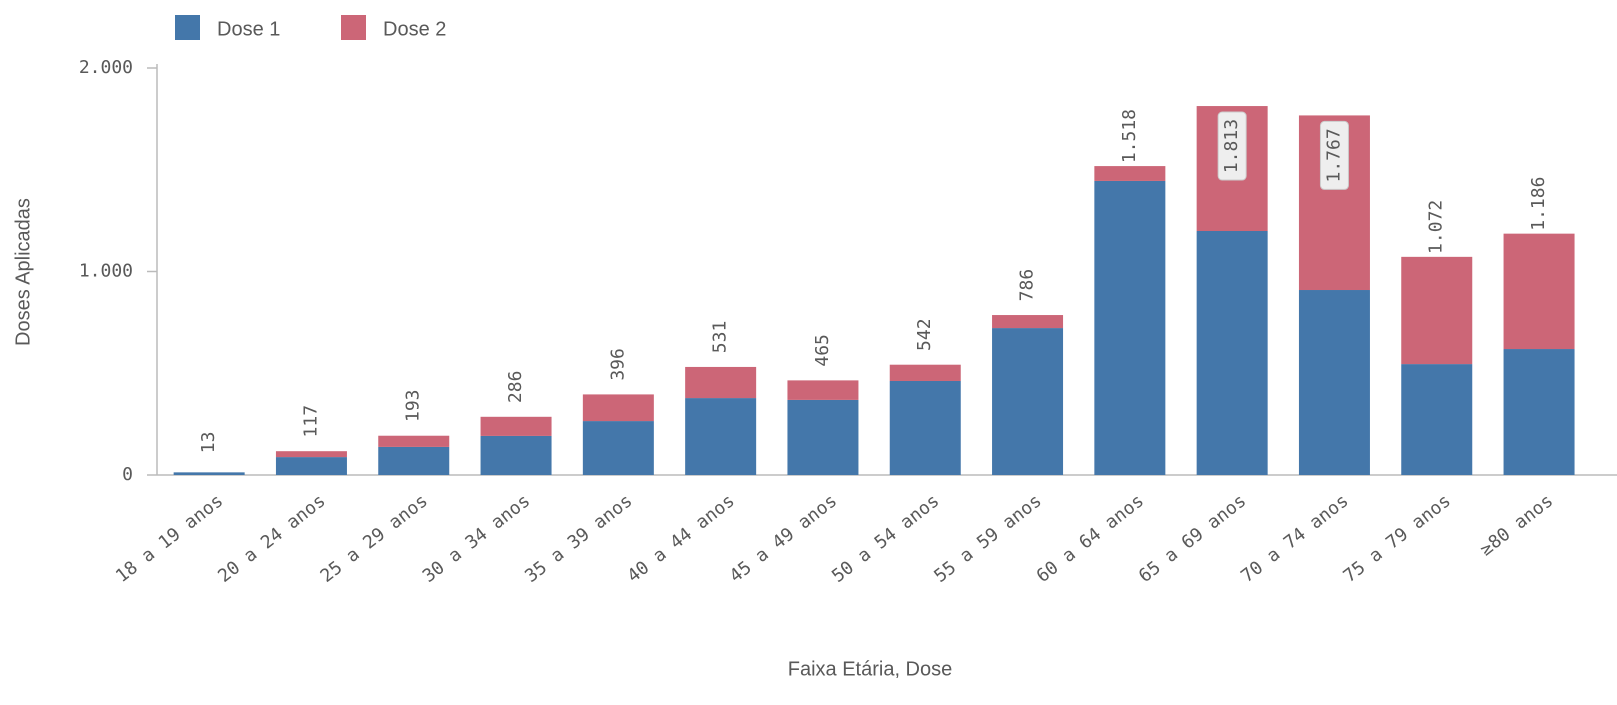 Image resolution: width=1617 pixels, height=705 pixels. I want to click on legend-label: Dose 1, so click(248, 29).